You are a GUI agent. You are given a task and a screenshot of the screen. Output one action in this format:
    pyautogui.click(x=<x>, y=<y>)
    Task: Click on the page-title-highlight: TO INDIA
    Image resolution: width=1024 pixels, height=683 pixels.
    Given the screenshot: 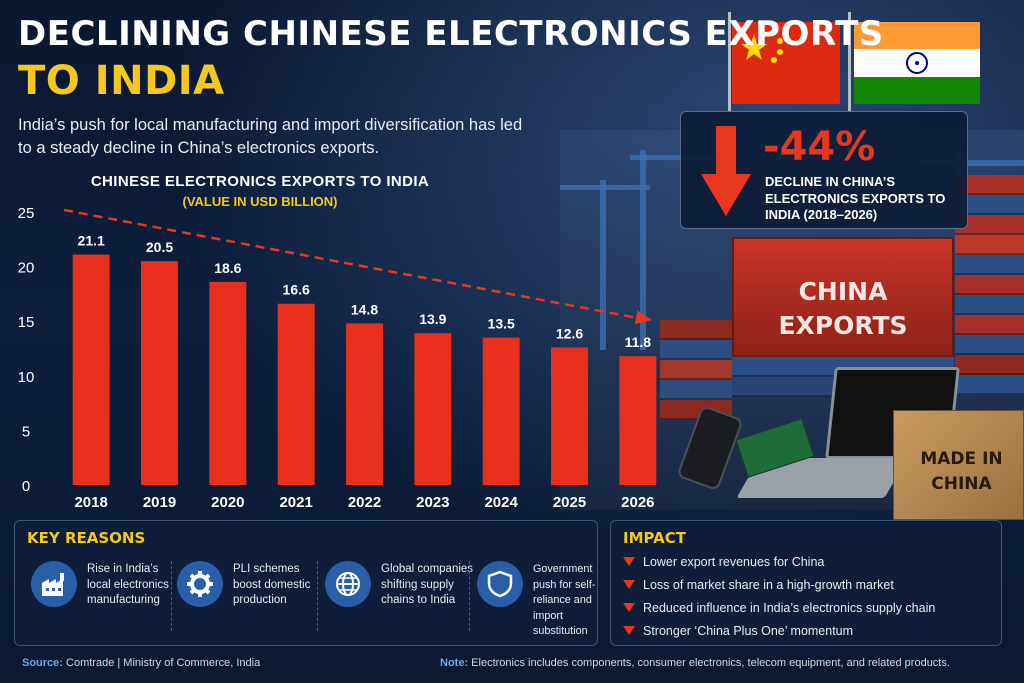 What is the action you would take?
    pyautogui.click(x=121, y=81)
    